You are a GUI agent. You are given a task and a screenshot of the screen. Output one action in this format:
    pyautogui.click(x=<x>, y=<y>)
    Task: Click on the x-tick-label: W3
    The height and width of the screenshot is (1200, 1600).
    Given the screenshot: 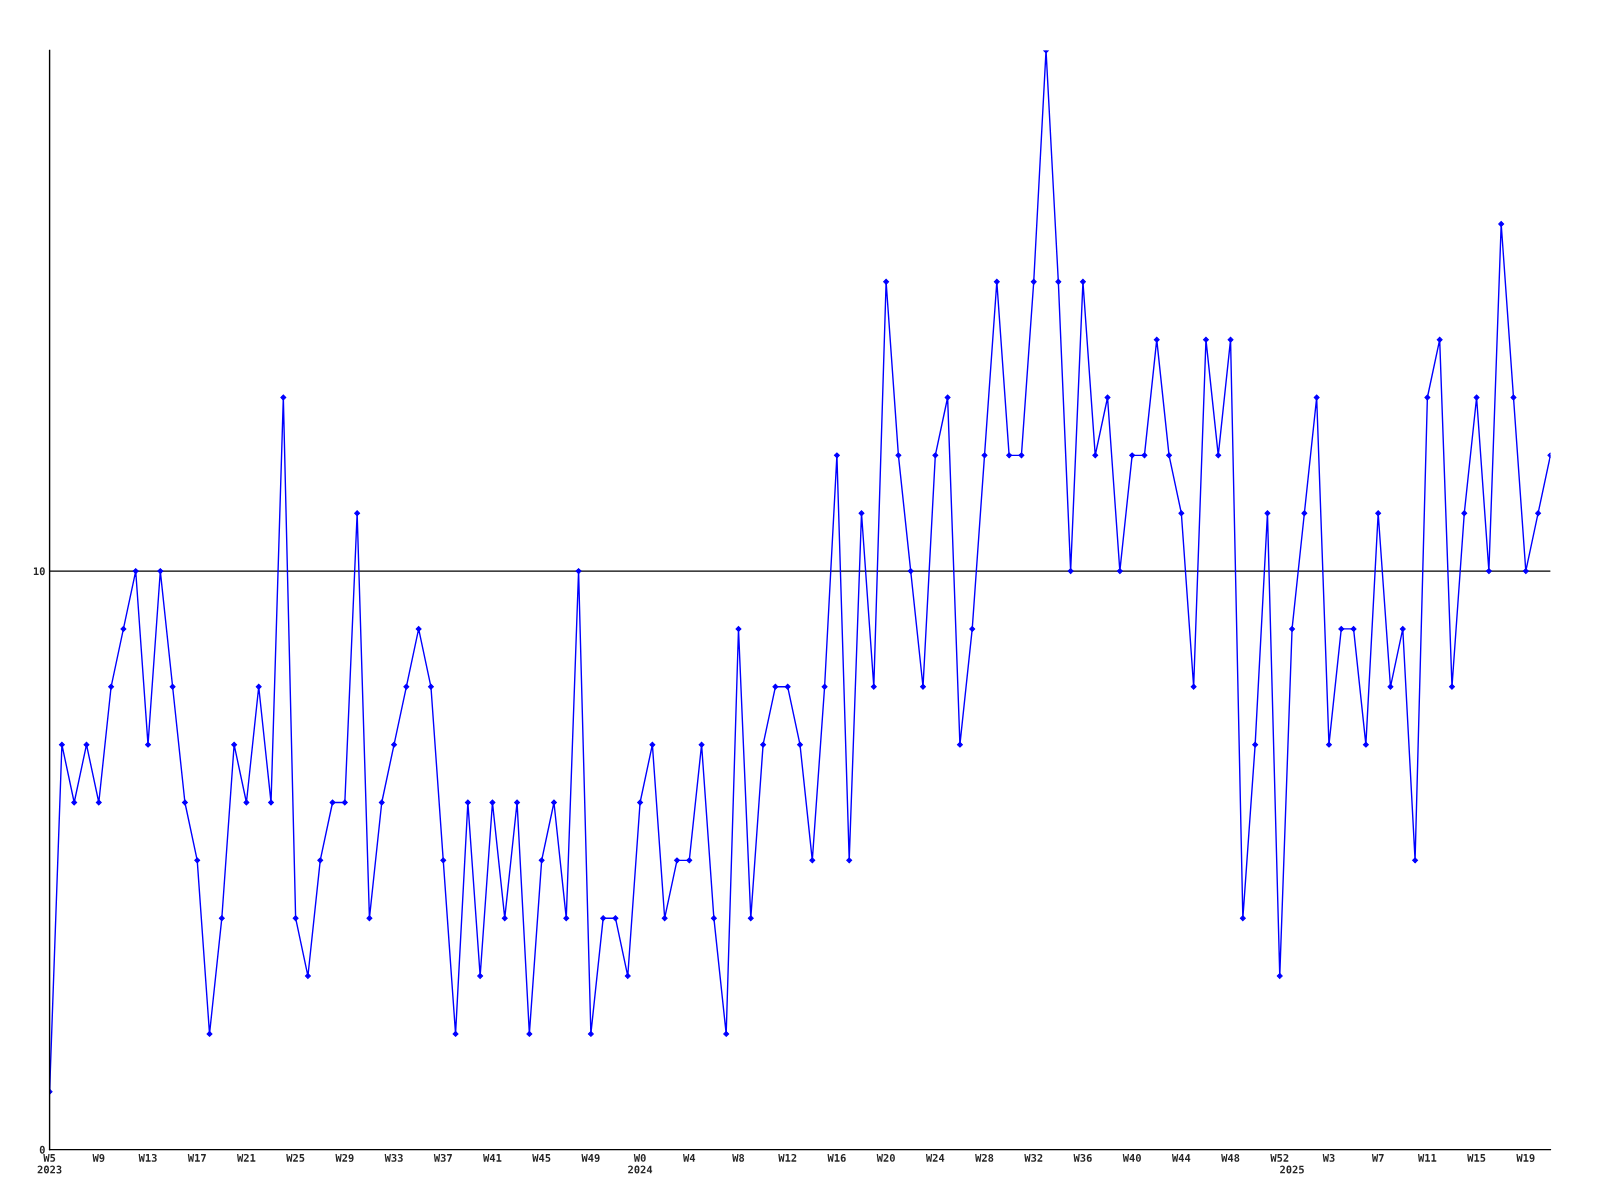 What is the action you would take?
    pyautogui.click(x=1328, y=1157)
    